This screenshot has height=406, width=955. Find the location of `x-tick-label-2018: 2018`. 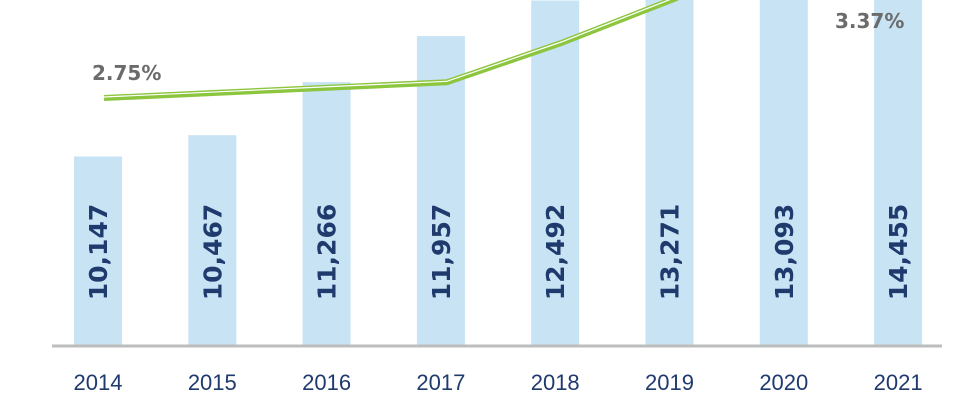

x-tick-label-2018: 2018 is located at coordinates (555, 382).